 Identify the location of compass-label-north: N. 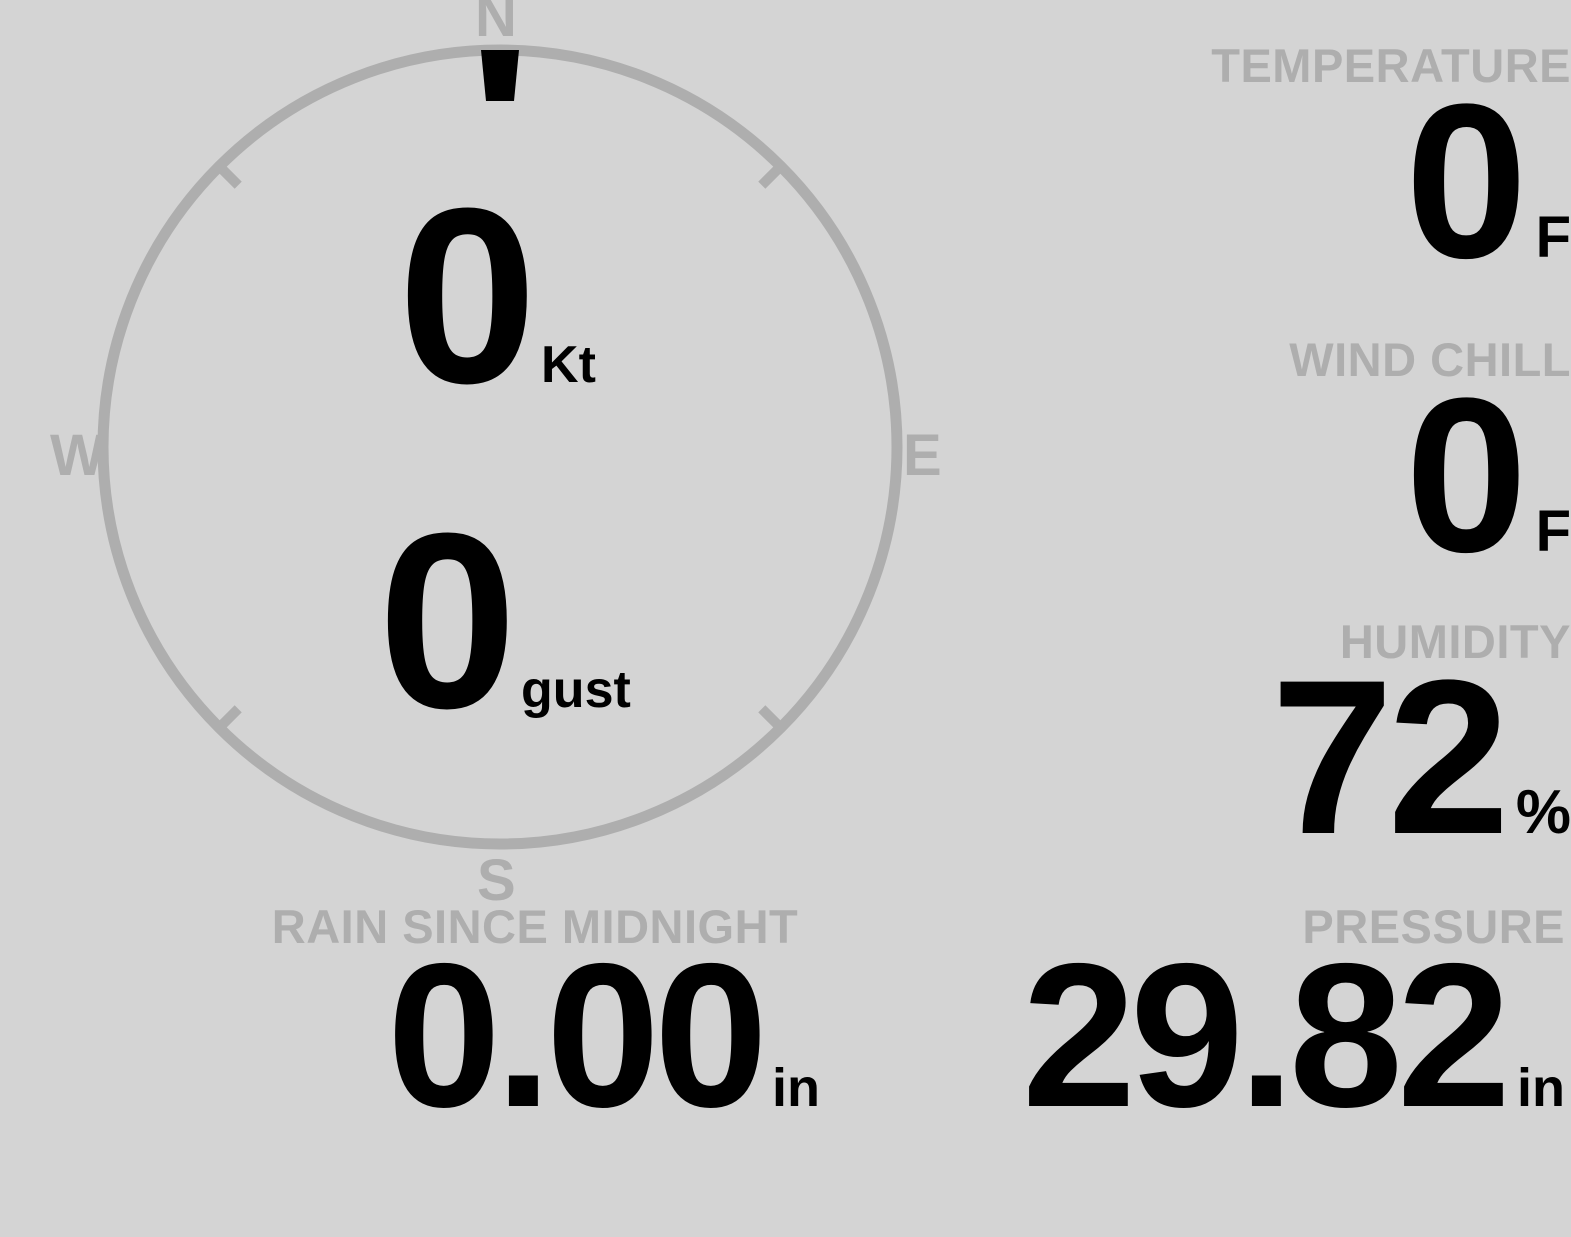
(496, 24).